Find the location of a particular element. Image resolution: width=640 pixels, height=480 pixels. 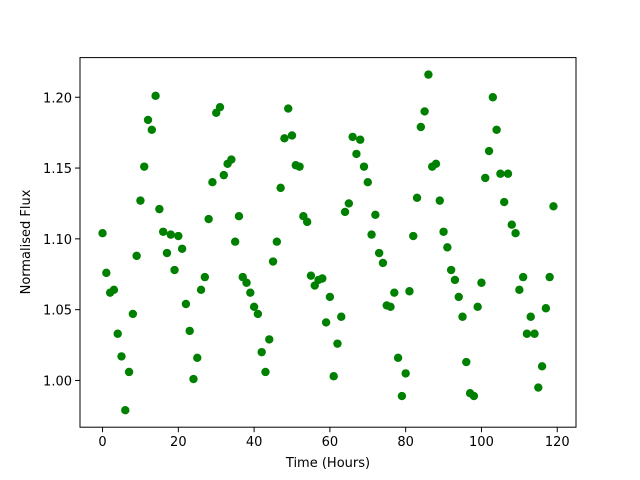

x-tick-label: 0 is located at coordinates (102, 442).